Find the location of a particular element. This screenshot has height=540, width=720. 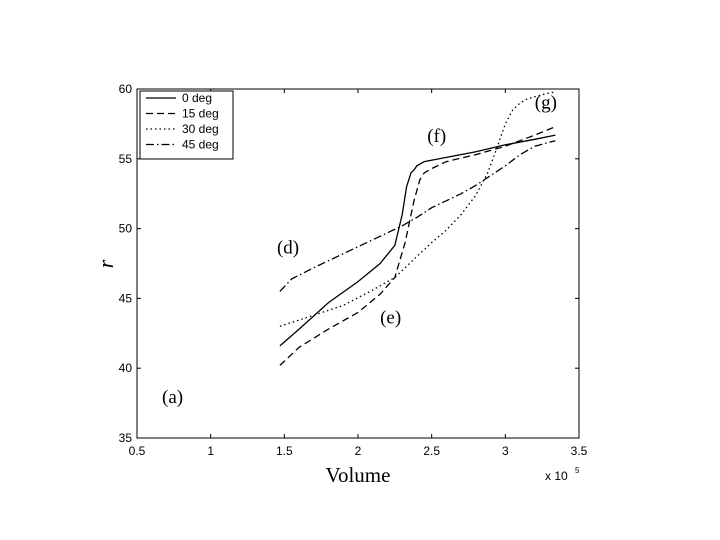

legend-label: 15 deg is located at coordinates (200, 114).